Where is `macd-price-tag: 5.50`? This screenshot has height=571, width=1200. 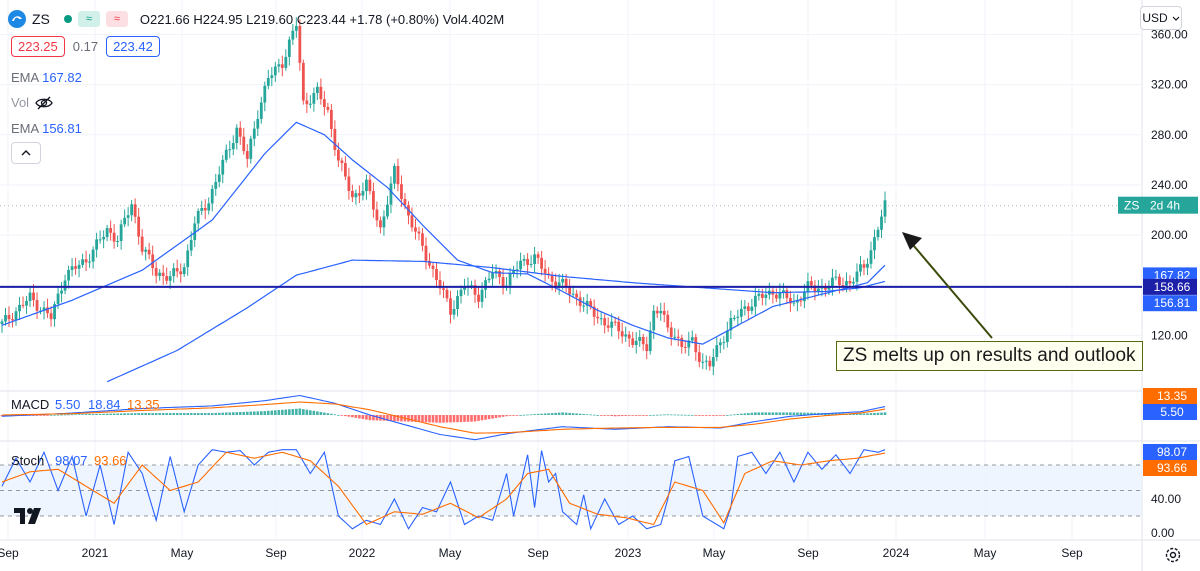
macd-price-tag: 5.50 is located at coordinates (1172, 412).